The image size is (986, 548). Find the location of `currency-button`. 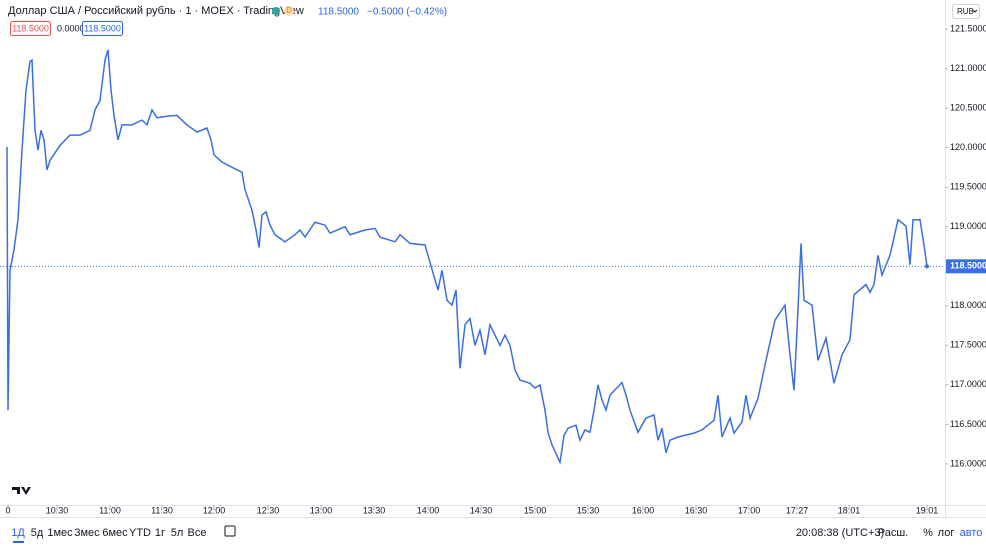

currency-button is located at coordinates (966, 11).